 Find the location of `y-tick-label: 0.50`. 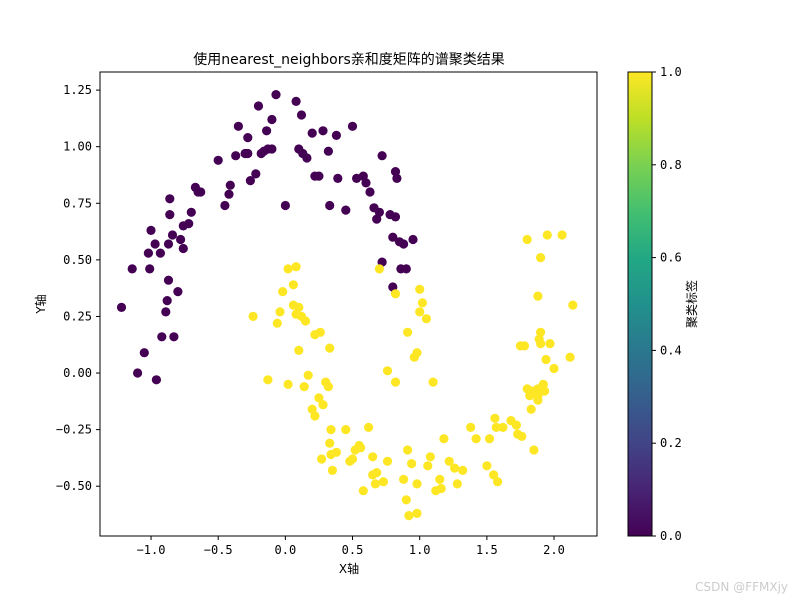

y-tick-label: 0.50 is located at coordinates (77, 260).